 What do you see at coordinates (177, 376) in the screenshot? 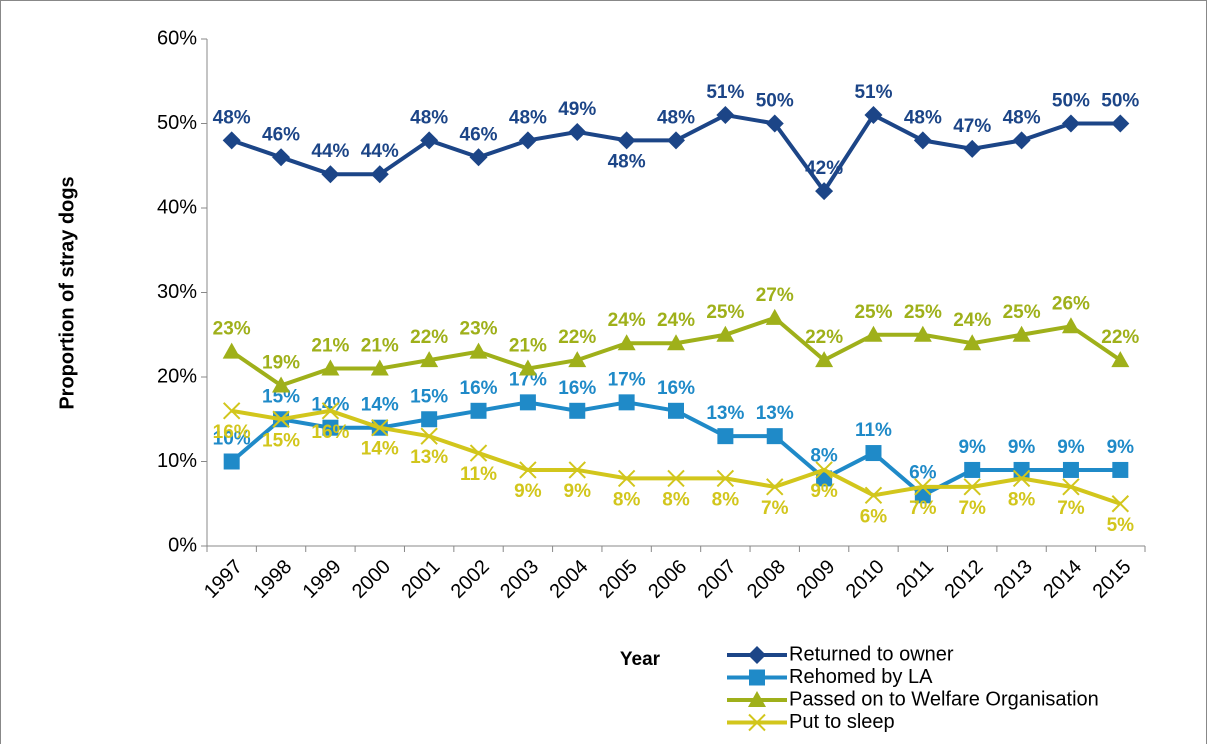
I see `y-tick-label: 20%` at bounding box center [177, 376].